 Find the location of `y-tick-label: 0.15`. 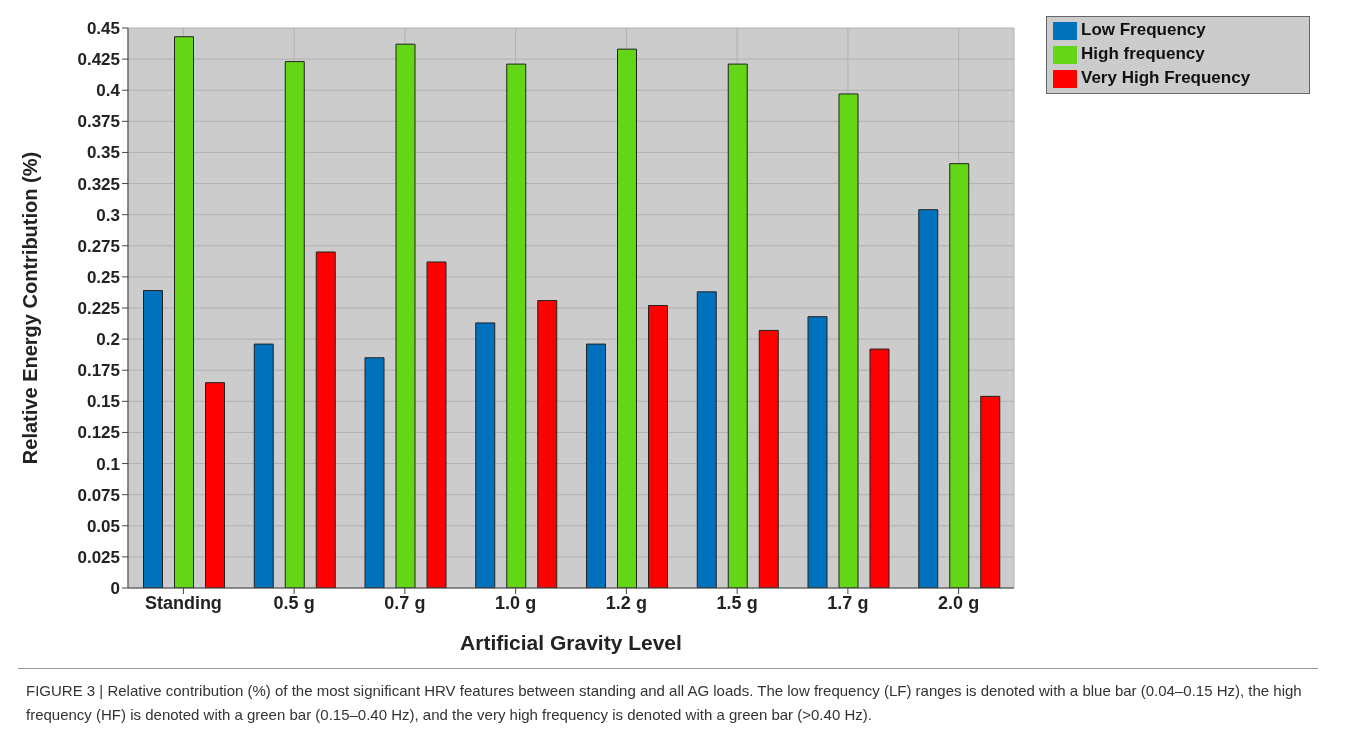

y-tick-label: 0.15 is located at coordinates (103, 402).